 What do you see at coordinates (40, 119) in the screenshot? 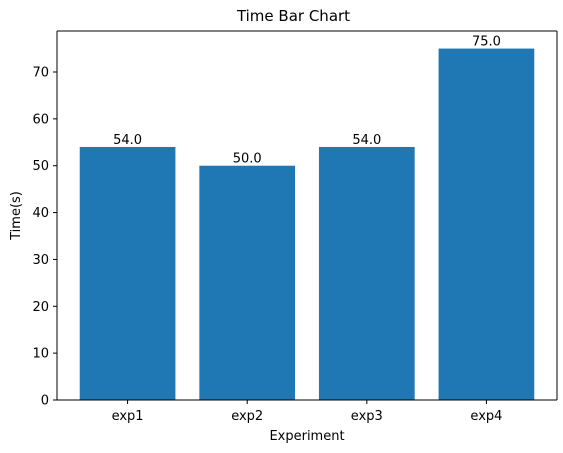
I see `y-tick-label-60: 60` at bounding box center [40, 119].